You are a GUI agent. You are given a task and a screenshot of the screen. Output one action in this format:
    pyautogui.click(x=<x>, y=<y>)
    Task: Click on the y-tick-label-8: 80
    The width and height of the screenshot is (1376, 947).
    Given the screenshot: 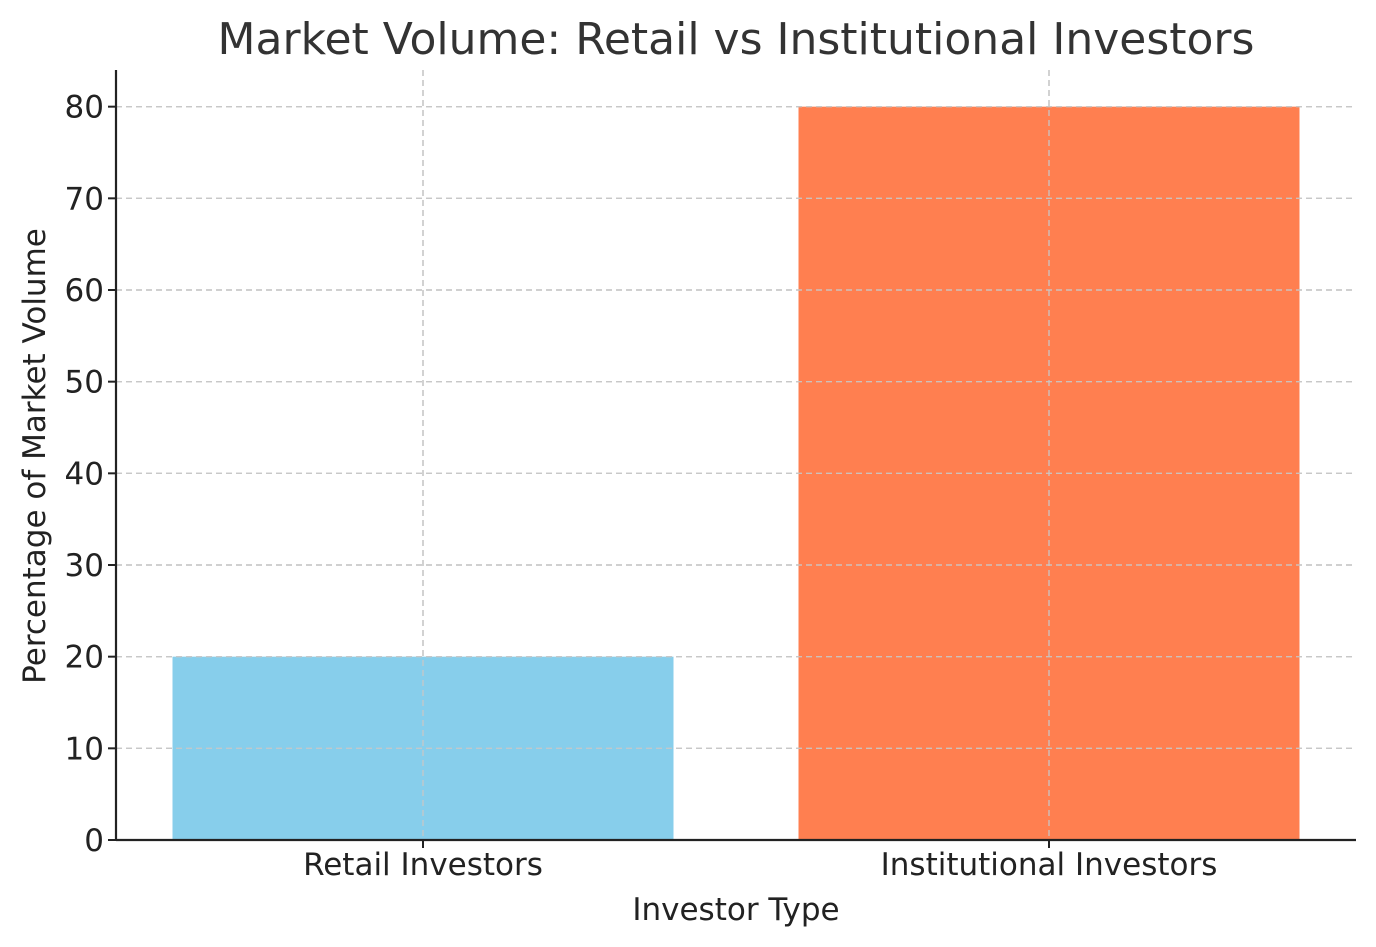 What is the action you would take?
    pyautogui.click(x=84, y=108)
    